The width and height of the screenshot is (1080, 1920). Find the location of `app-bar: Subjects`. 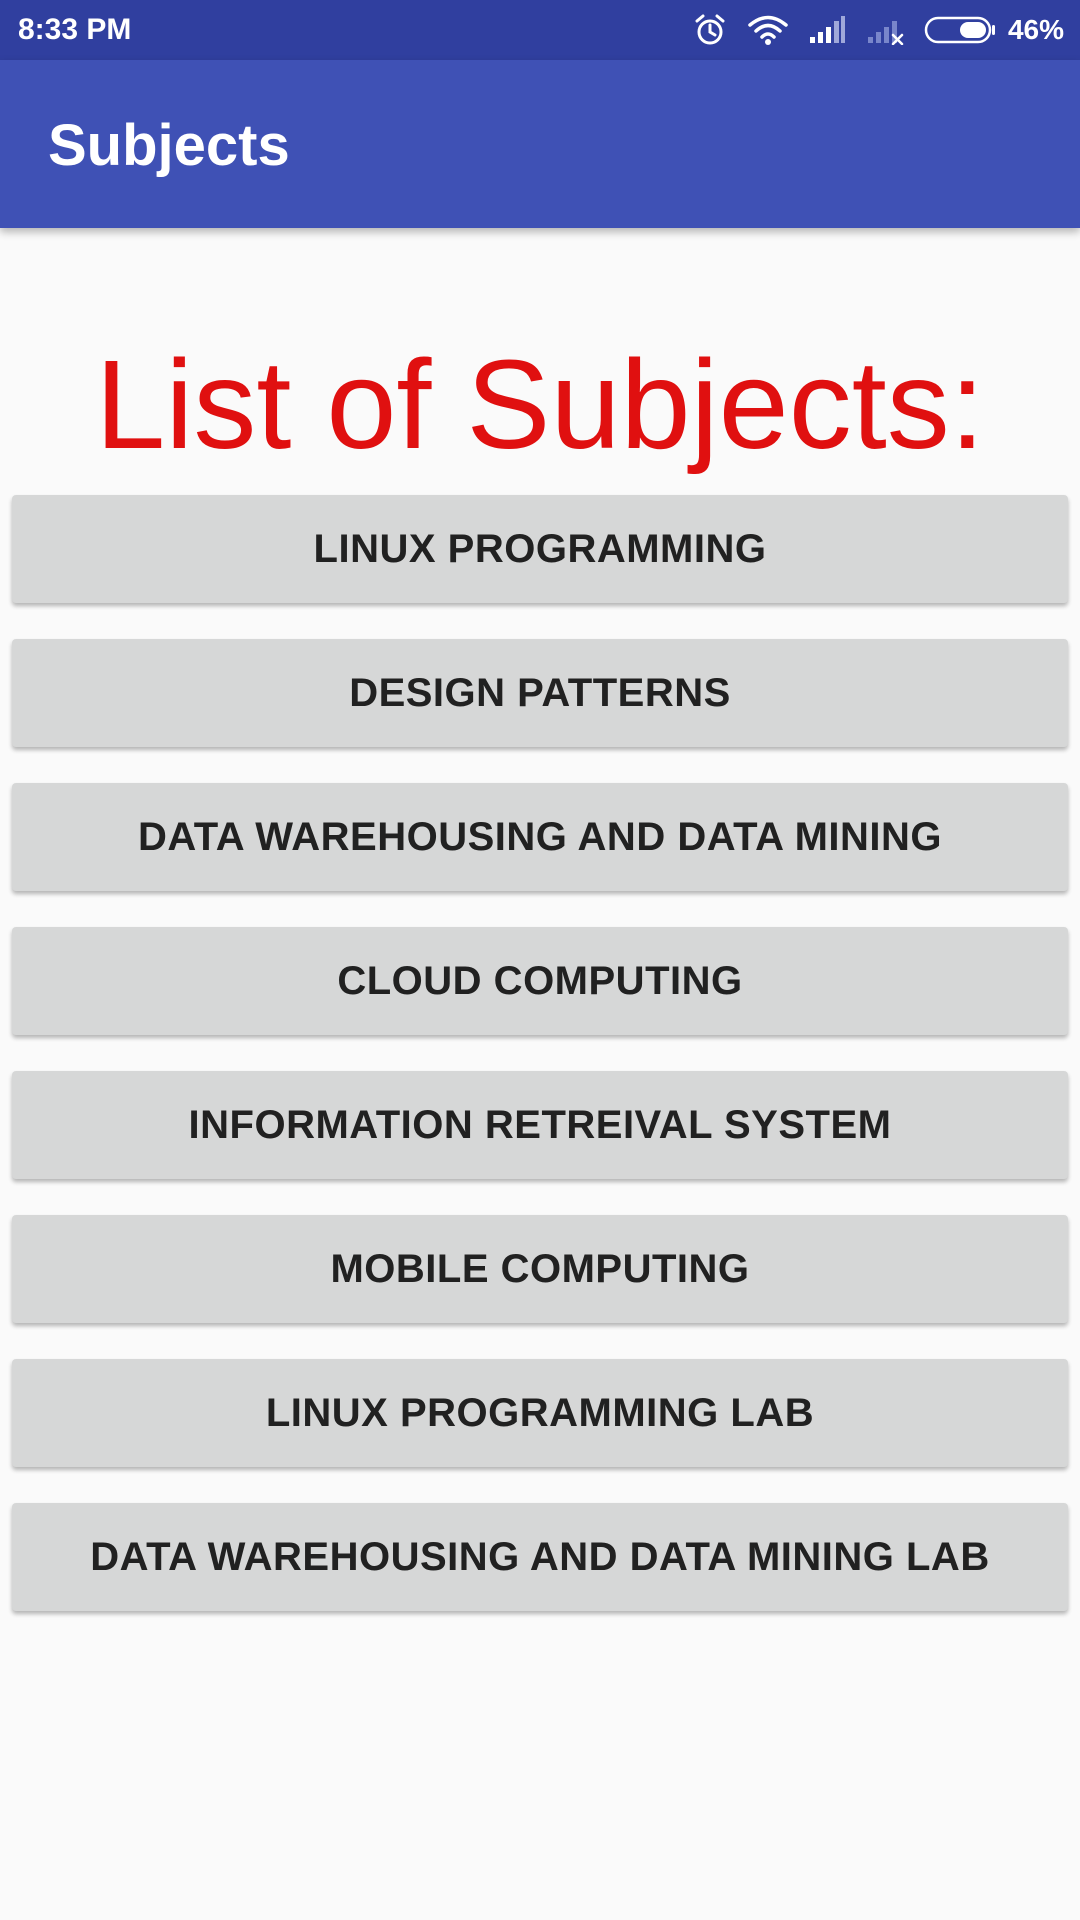

app-bar: Subjects is located at coordinates (540, 144).